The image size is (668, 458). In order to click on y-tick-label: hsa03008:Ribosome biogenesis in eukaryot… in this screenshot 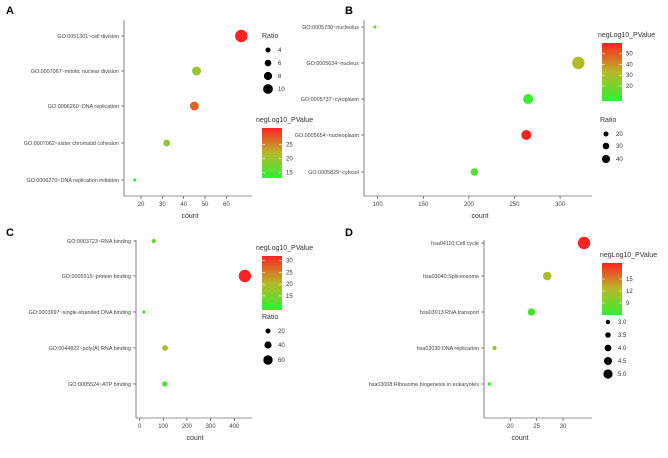, I will do `click(424, 385)`.